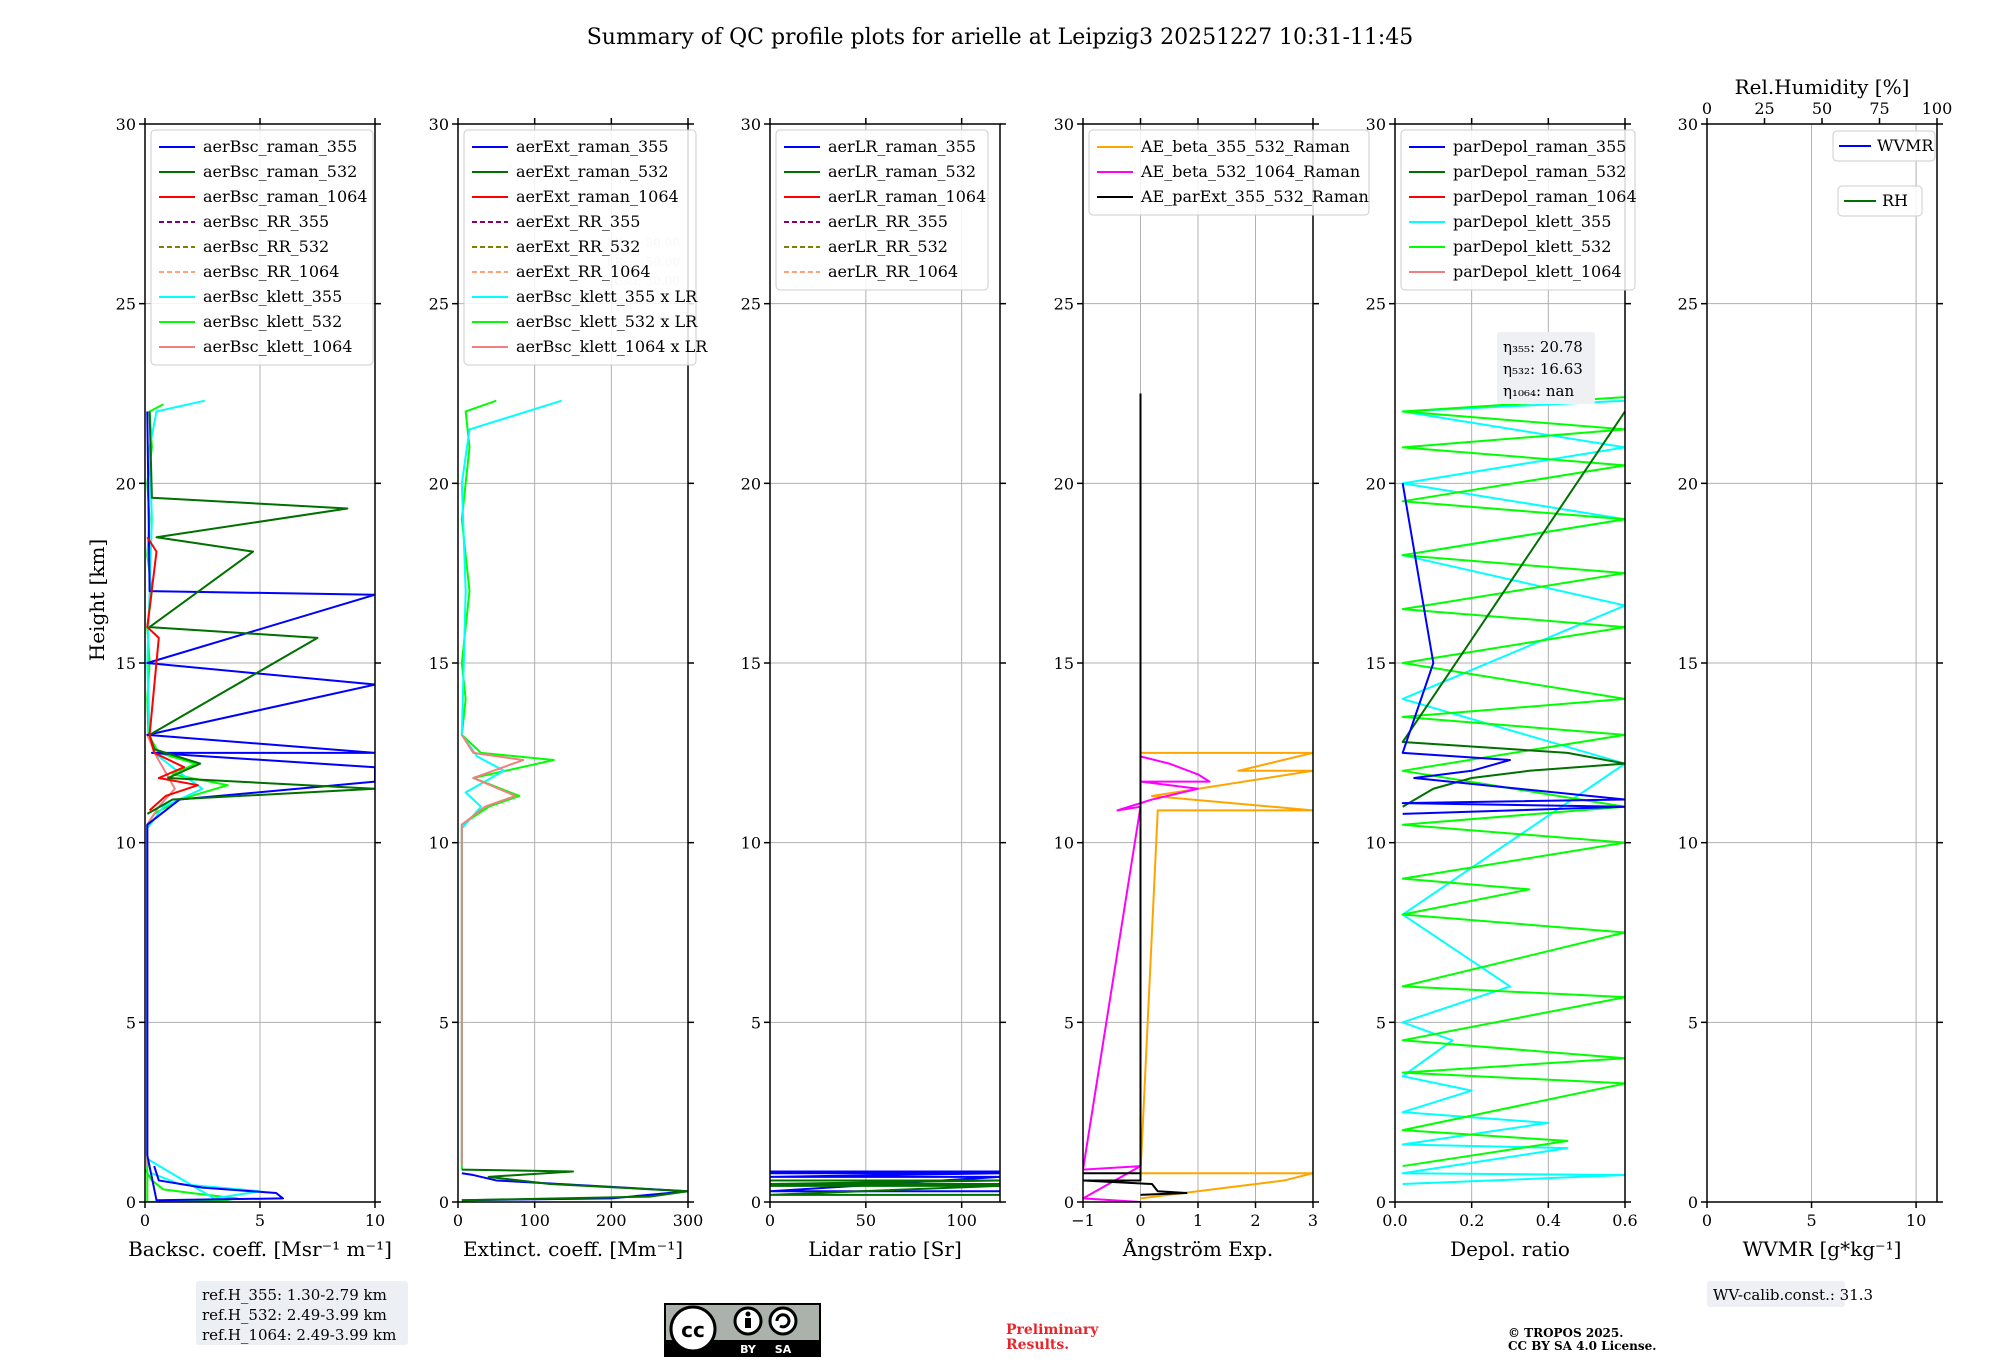  Describe the element at coordinates (597, 196) in the screenshot. I see `legend-label: aerExt_raman_1064` at that location.